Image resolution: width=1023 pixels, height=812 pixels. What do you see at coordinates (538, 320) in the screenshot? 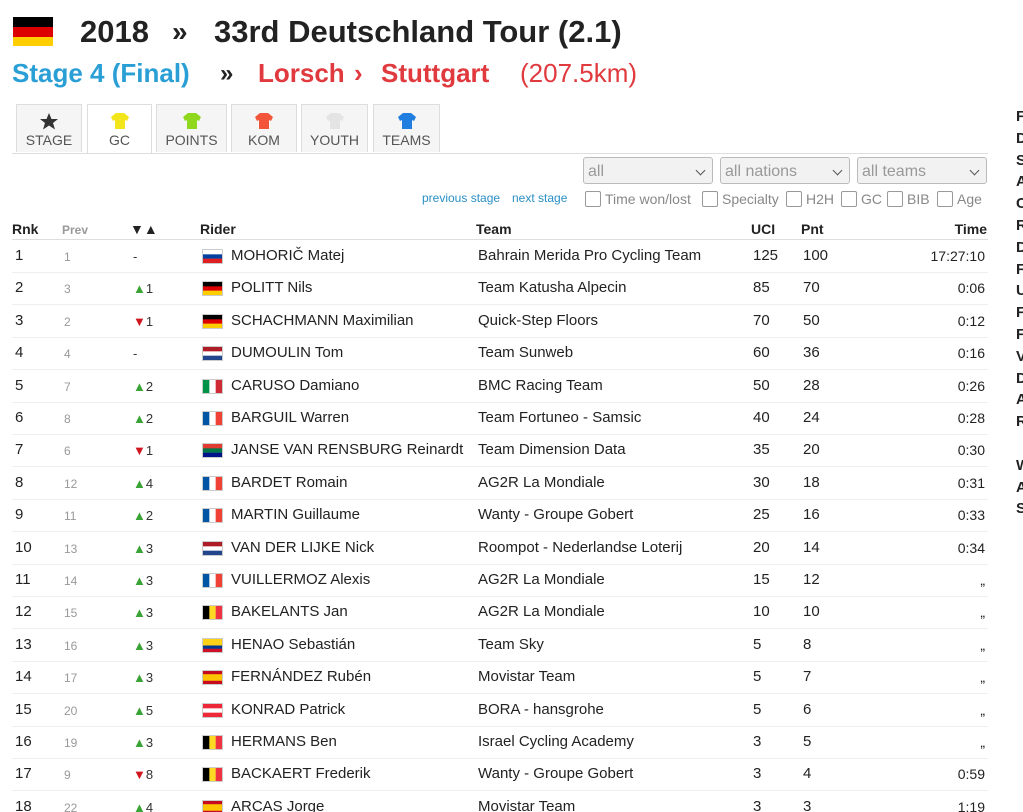
I see `team-name: Quick-Step Floors` at bounding box center [538, 320].